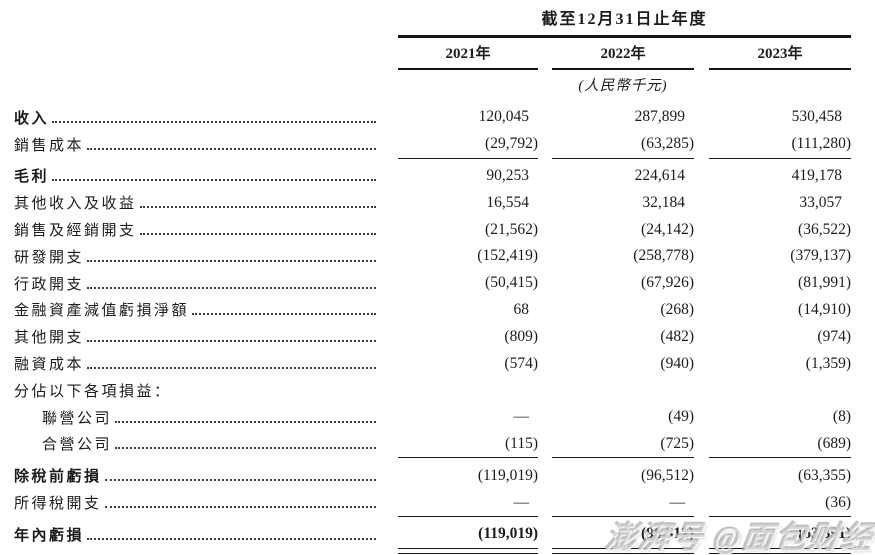 The height and width of the screenshot is (555, 875). Describe the element at coordinates (820, 202) in the screenshot. I see `value-2023: 33,057` at that location.